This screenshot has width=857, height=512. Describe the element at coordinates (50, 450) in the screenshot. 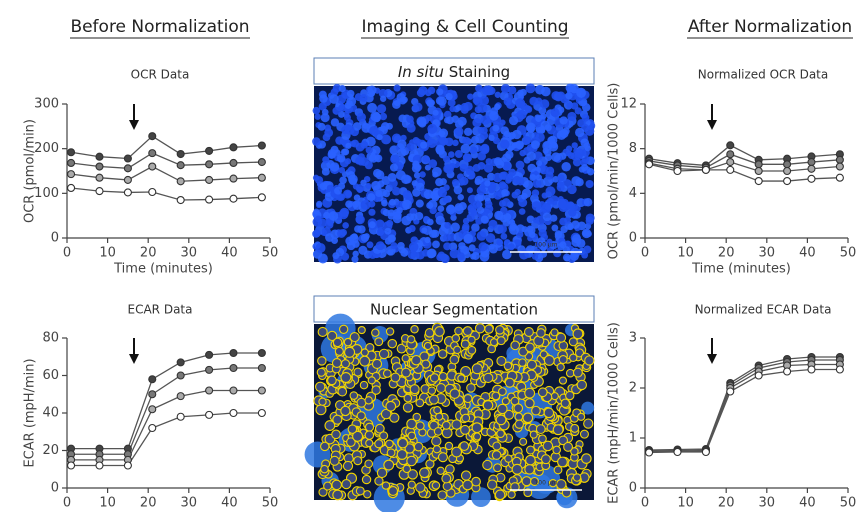

I see `y-tick-label: 20` at that location.